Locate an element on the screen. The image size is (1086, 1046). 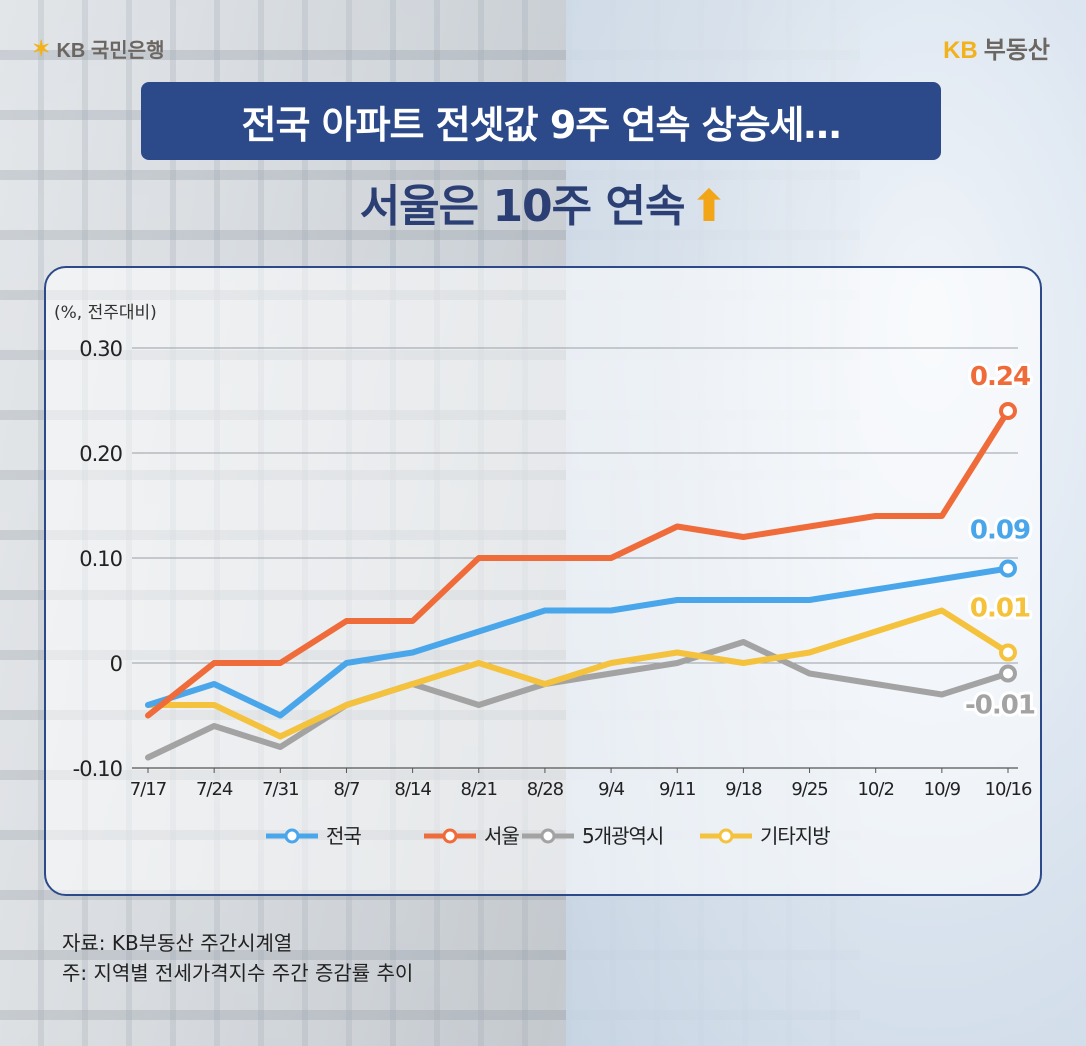
series-end-label-outline: 0.24 is located at coordinates (1000, 377).